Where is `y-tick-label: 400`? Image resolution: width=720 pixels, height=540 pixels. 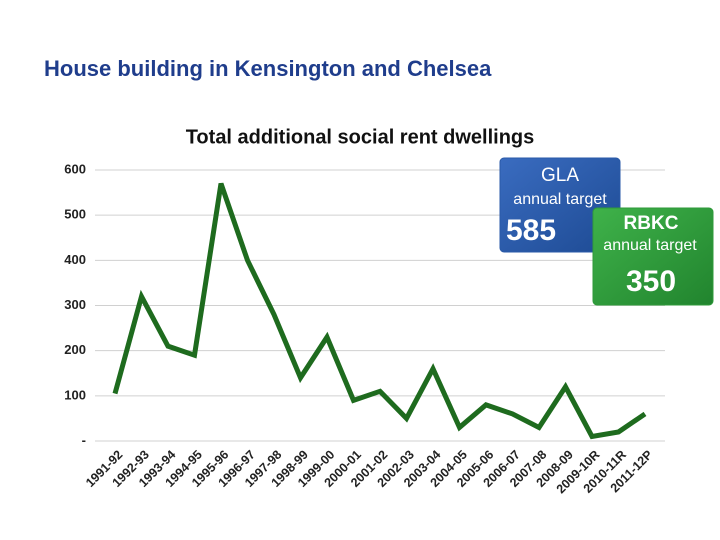
y-tick-label: 400 is located at coordinates (75, 259).